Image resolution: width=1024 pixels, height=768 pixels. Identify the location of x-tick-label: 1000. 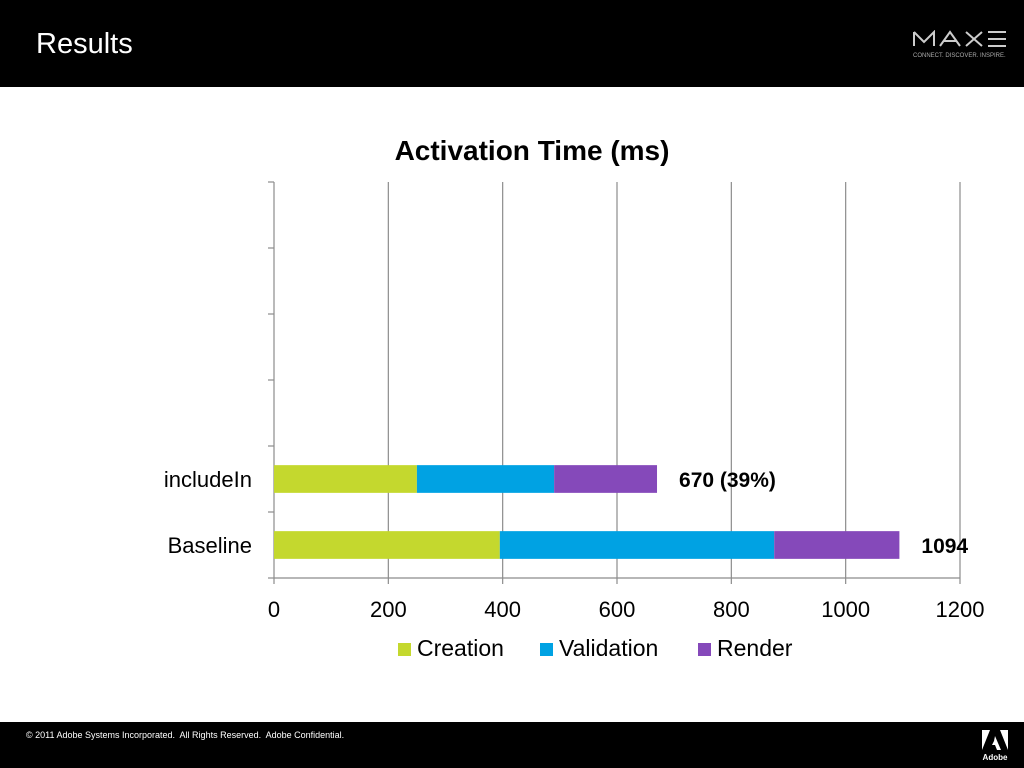
(845, 609).